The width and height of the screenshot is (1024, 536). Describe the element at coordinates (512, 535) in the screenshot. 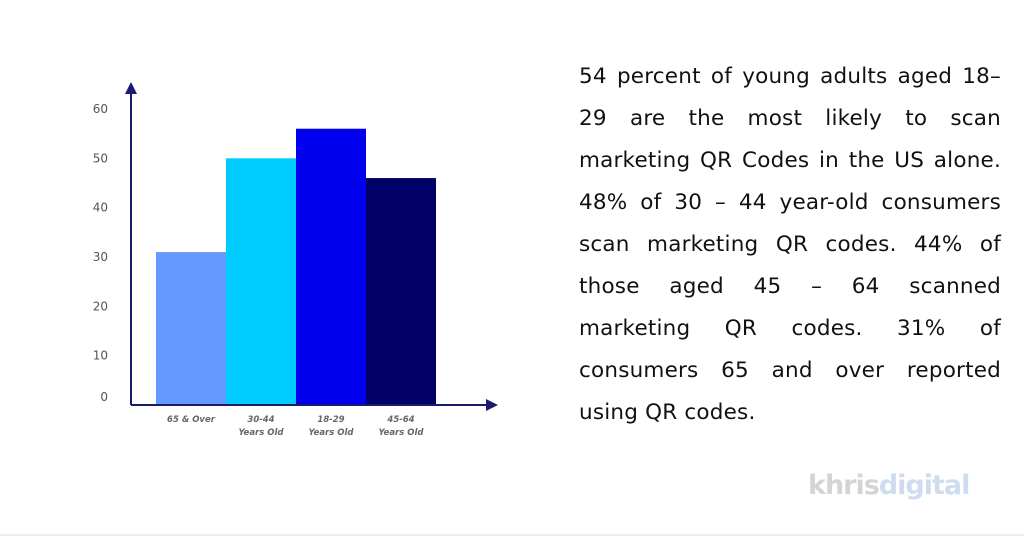

I see `divider` at that location.